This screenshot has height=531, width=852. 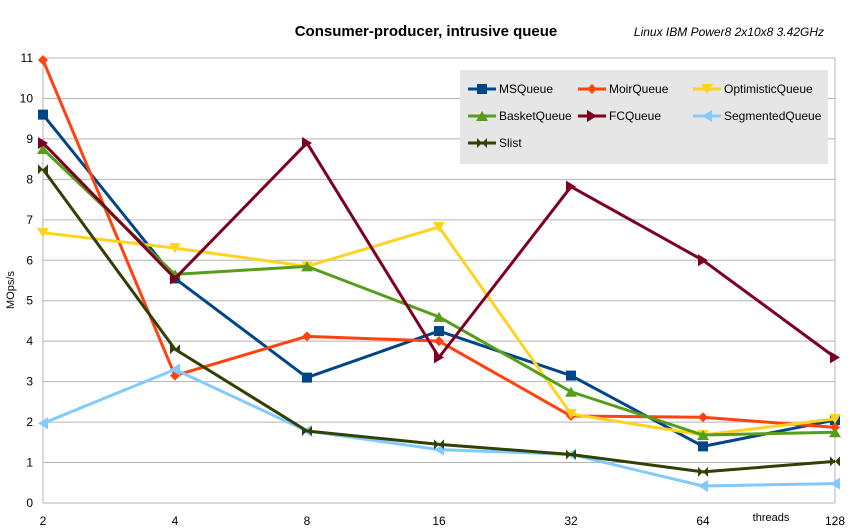 What do you see at coordinates (29, 382) in the screenshot?
I see `y-tick-label: 3` at bounding box center [29, 382].